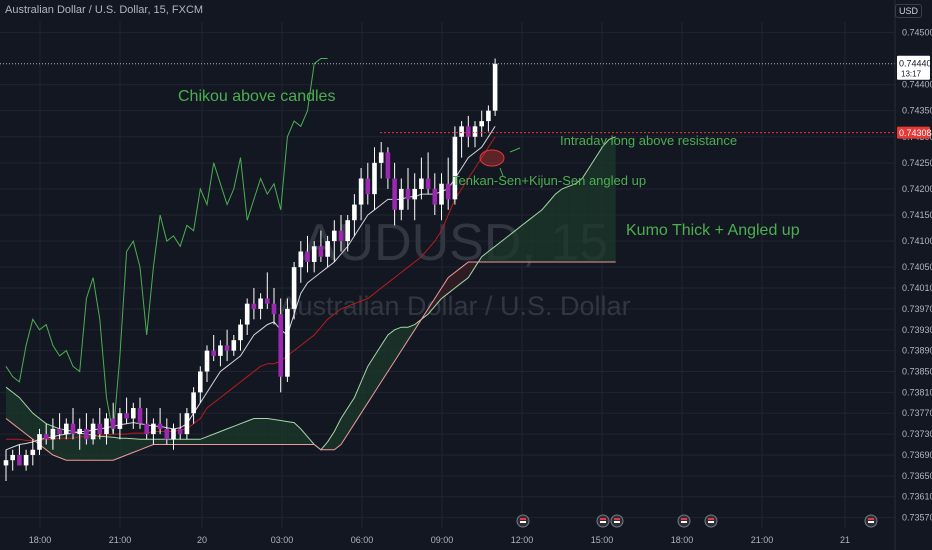  What do you see at coordinates (682, 540) in the screenshot?
I see `time-tick-label: 18:00` at bounding box center [682, 540].